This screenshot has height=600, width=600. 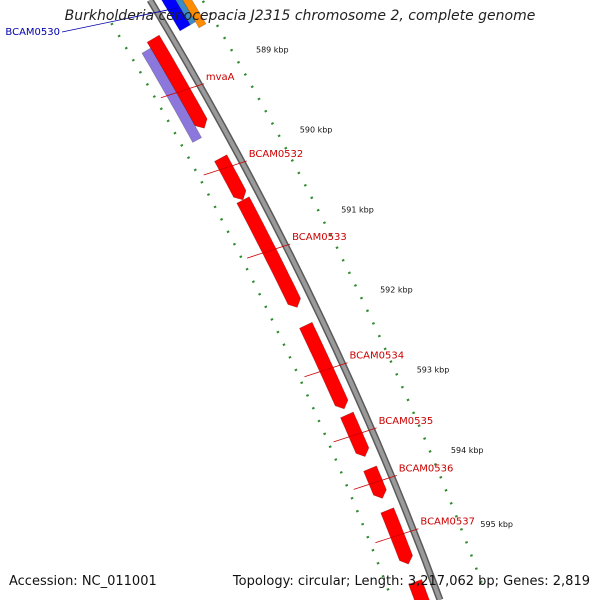 I want to click on gene-label: BCAM0532, so click(x=276, y=154).